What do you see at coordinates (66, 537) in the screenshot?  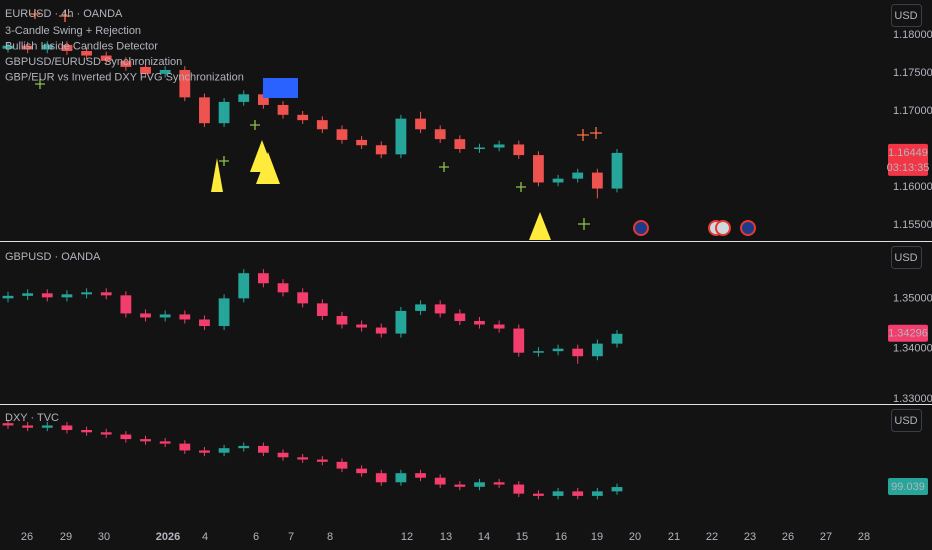 I see `x-tick-label: 29` at bounding box center [66, 537].